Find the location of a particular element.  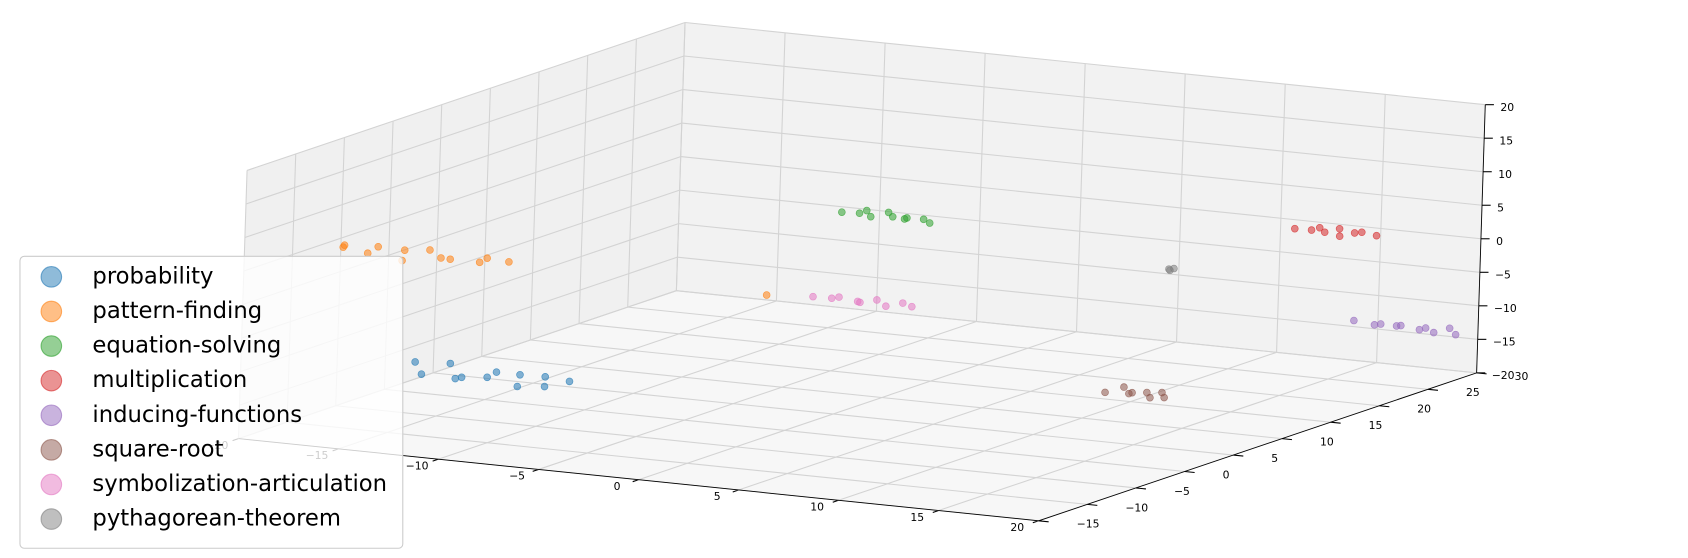

y-tick-label: 5 is located at coordinates (1274, 458).